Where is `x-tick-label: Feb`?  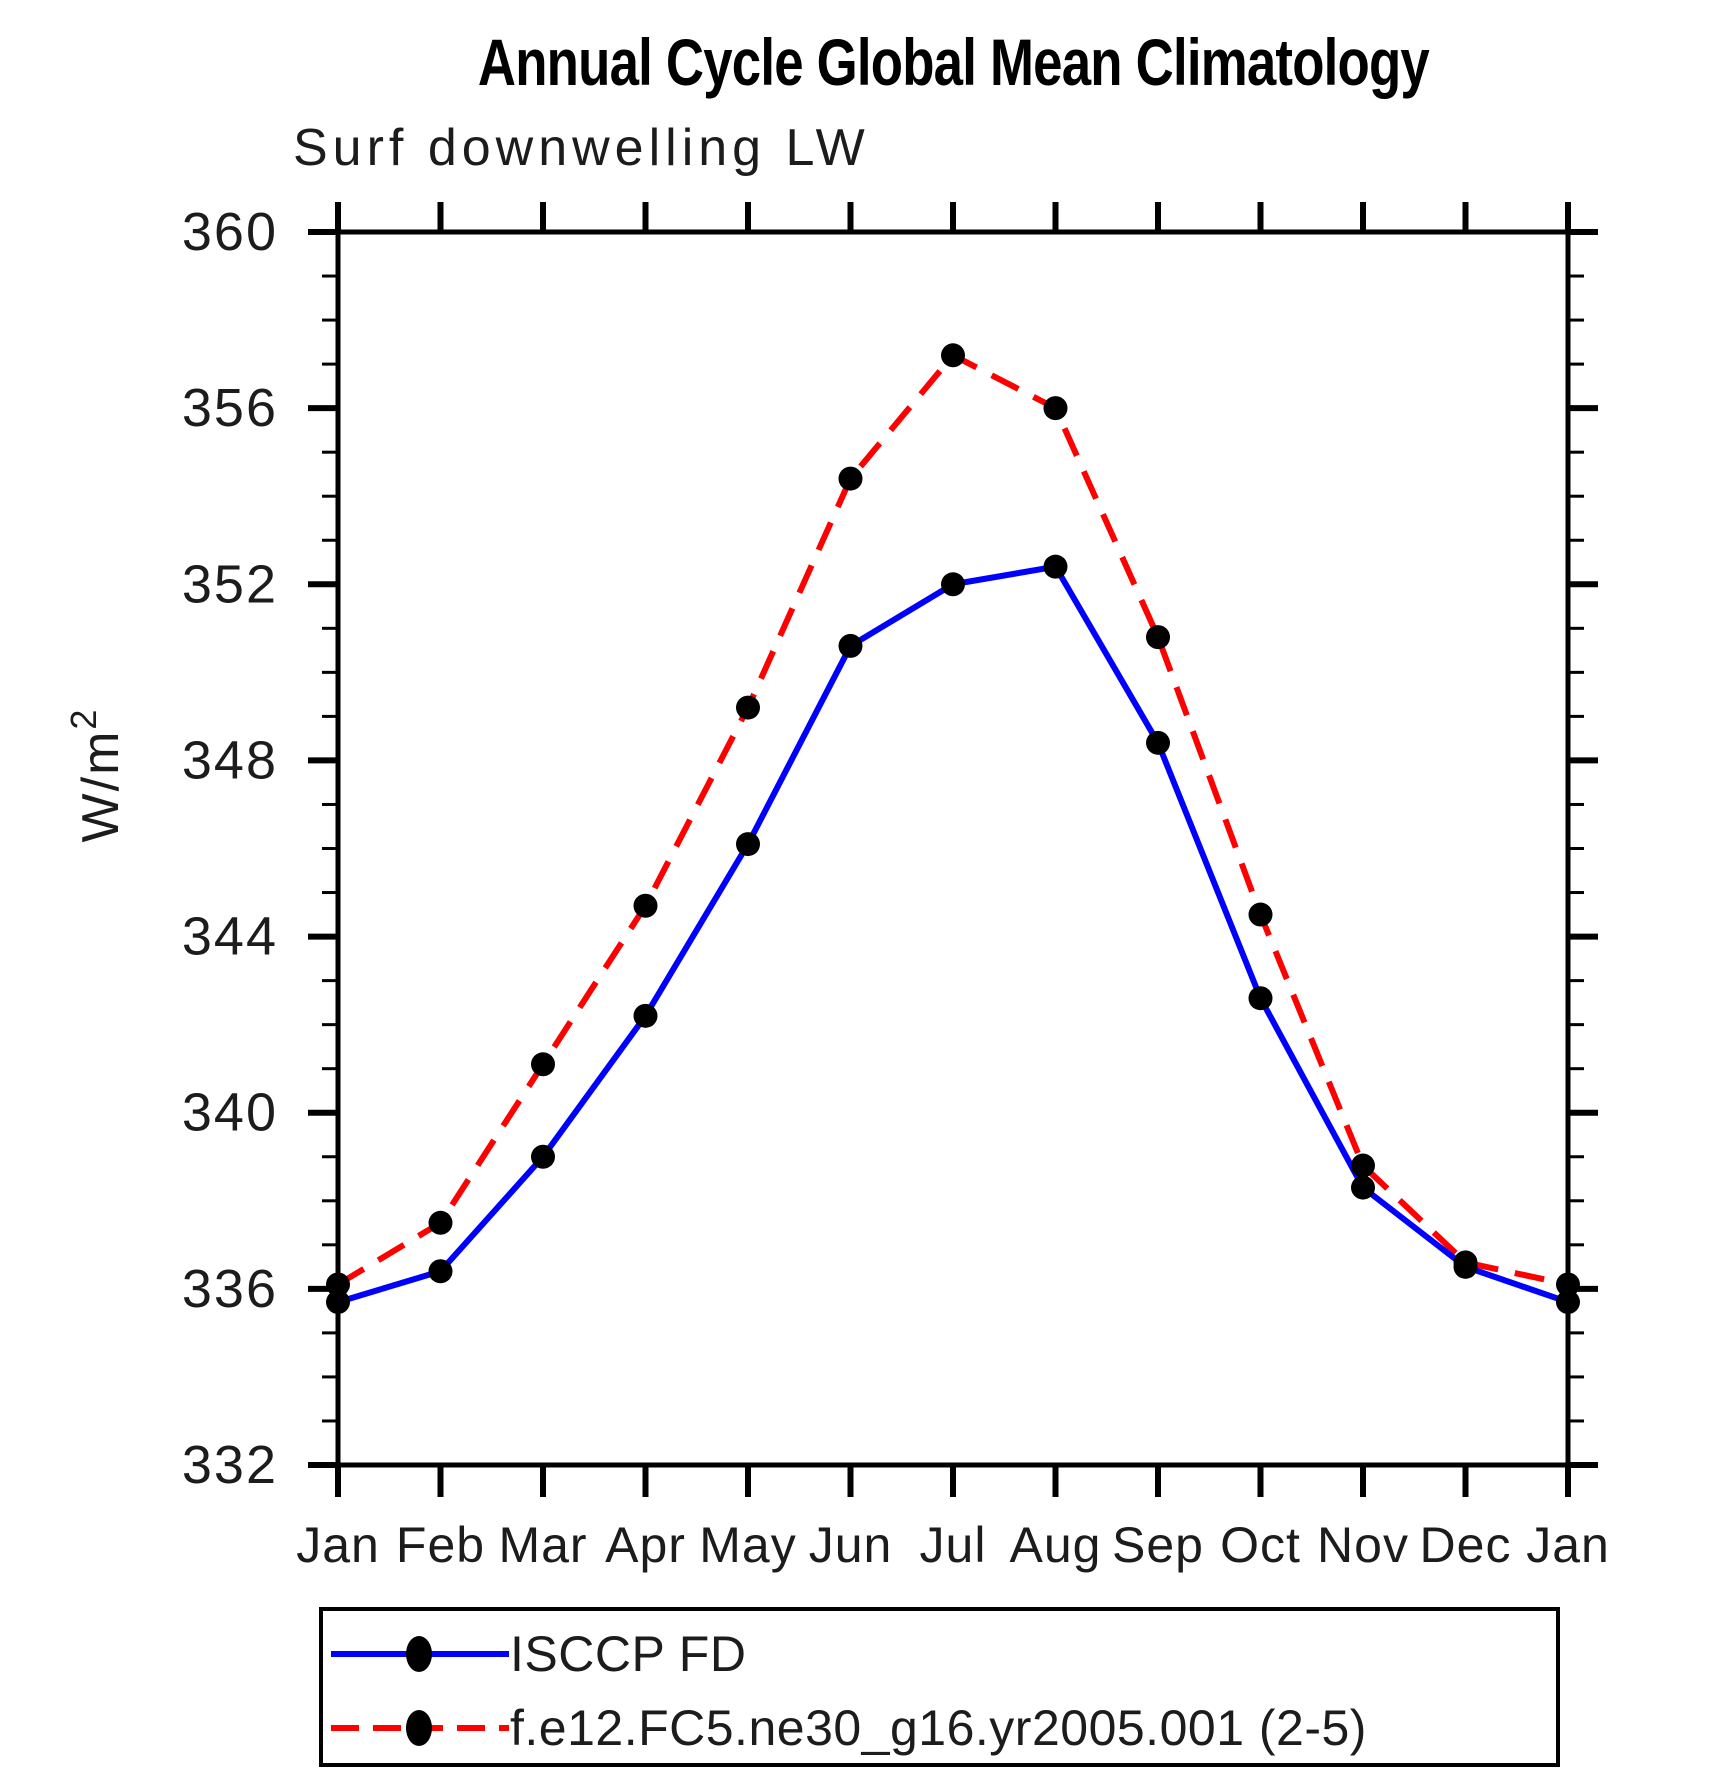
x-tick-label: Feb is located at coordinates (440, 1545).